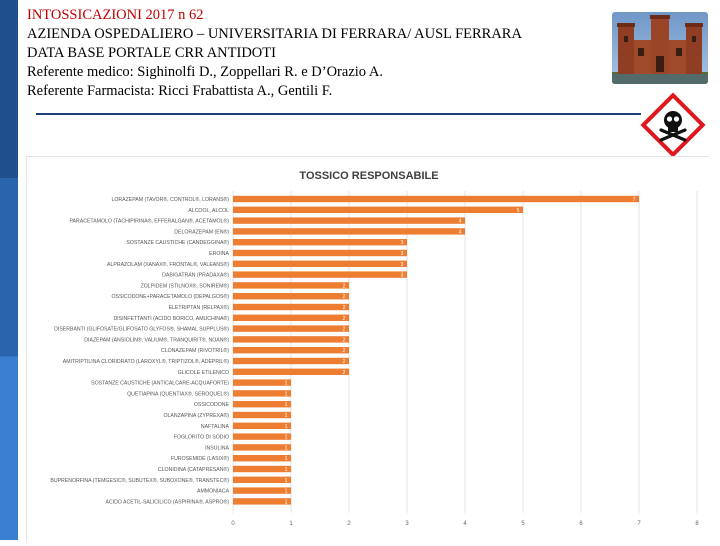  What do you see at coordinates (201, 231) in the screenshot?
I see `category-label: DELORAZEPAM (EN®)` at bounding box center [201, 231].